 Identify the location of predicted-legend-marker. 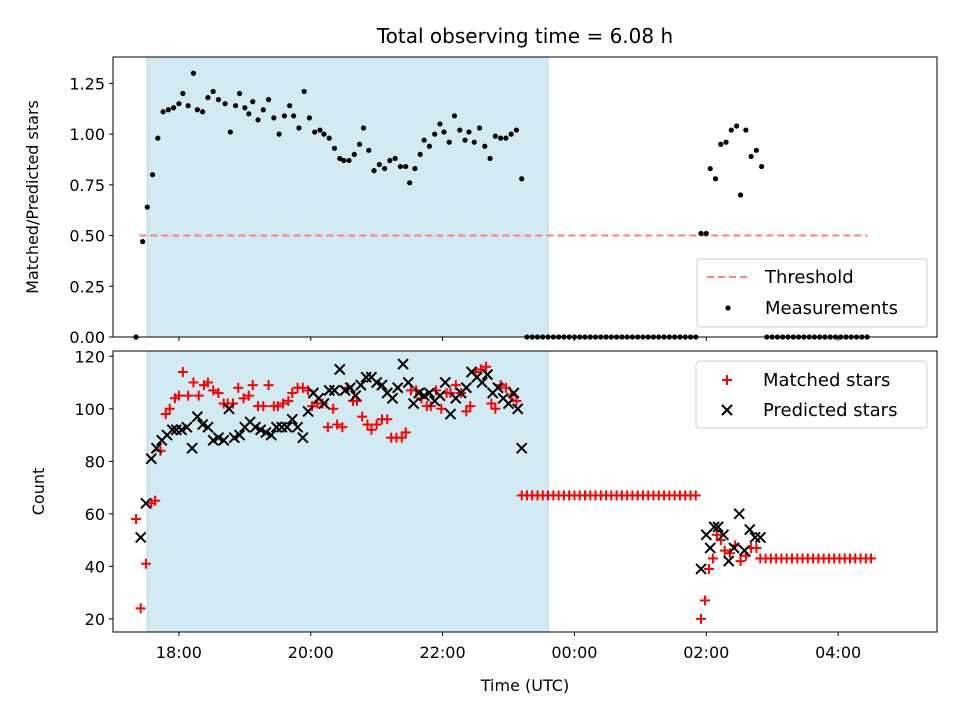
(727, 410).